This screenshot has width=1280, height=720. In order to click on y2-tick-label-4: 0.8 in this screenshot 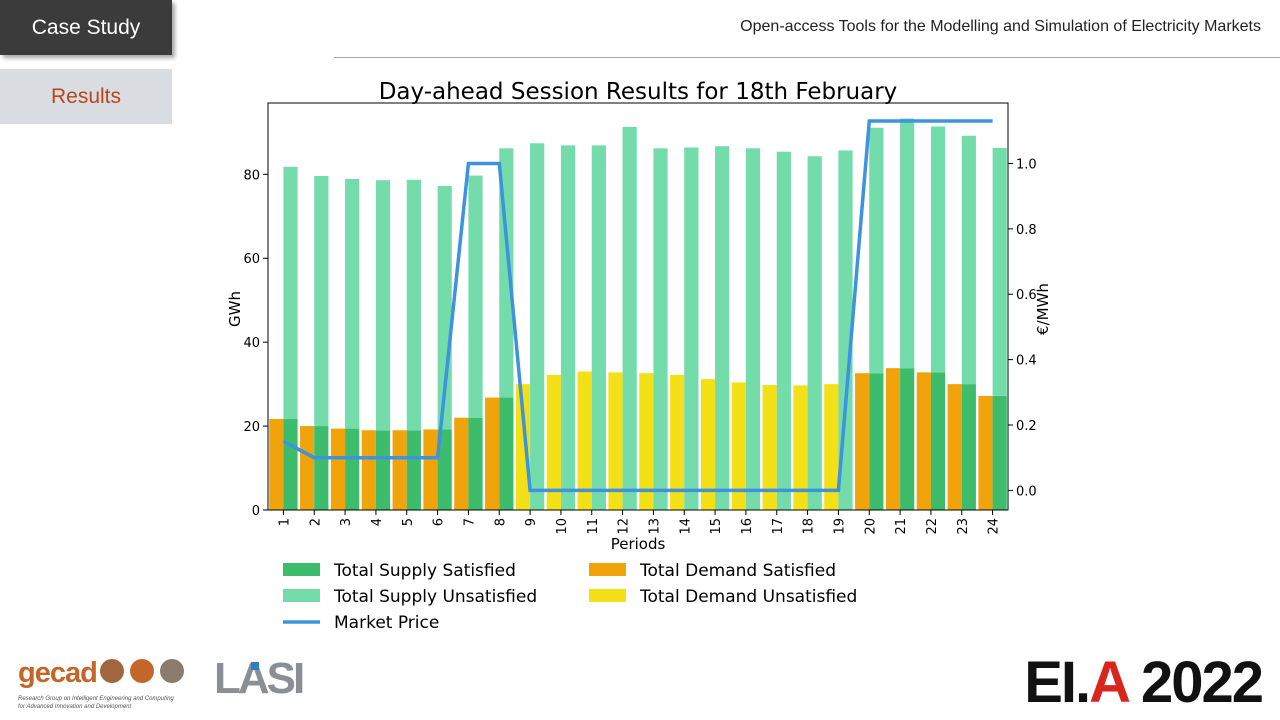, I will do `click(1026, 230)`.